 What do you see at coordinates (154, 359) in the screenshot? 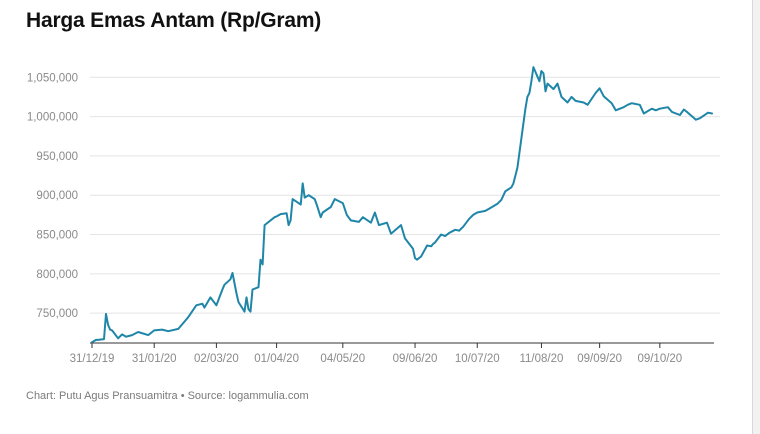
I see `x-tick-label: 31/01/20` at bounding box center [154, 359].